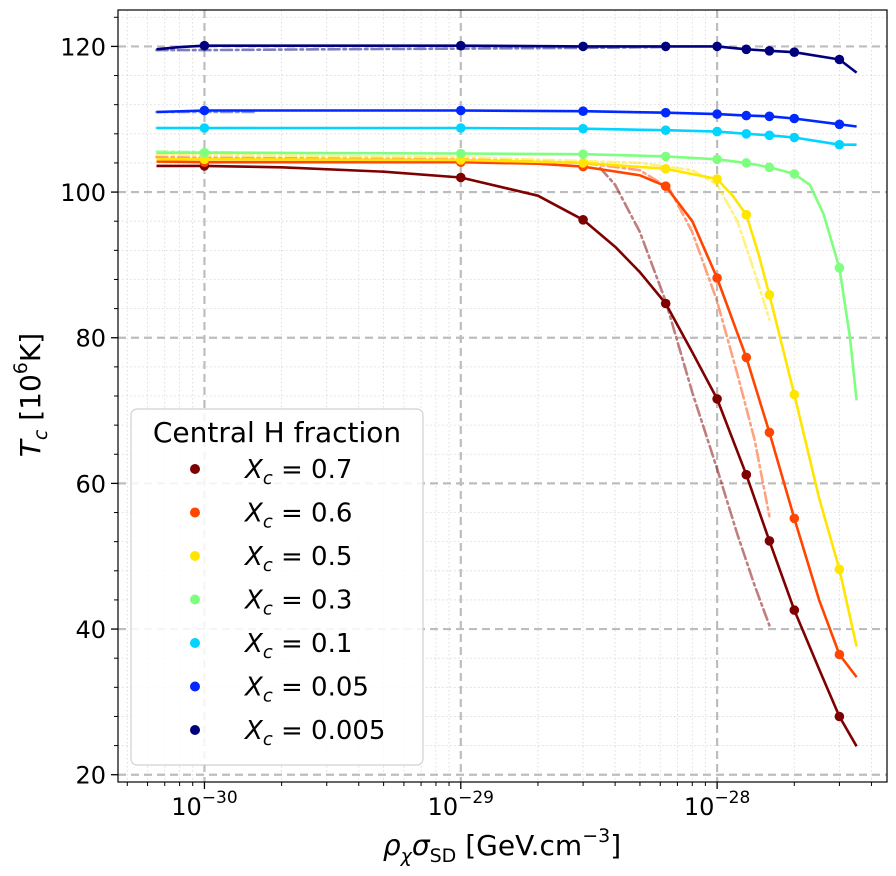  I want to click on x-tick-label: 10−30, so click(204, 804).